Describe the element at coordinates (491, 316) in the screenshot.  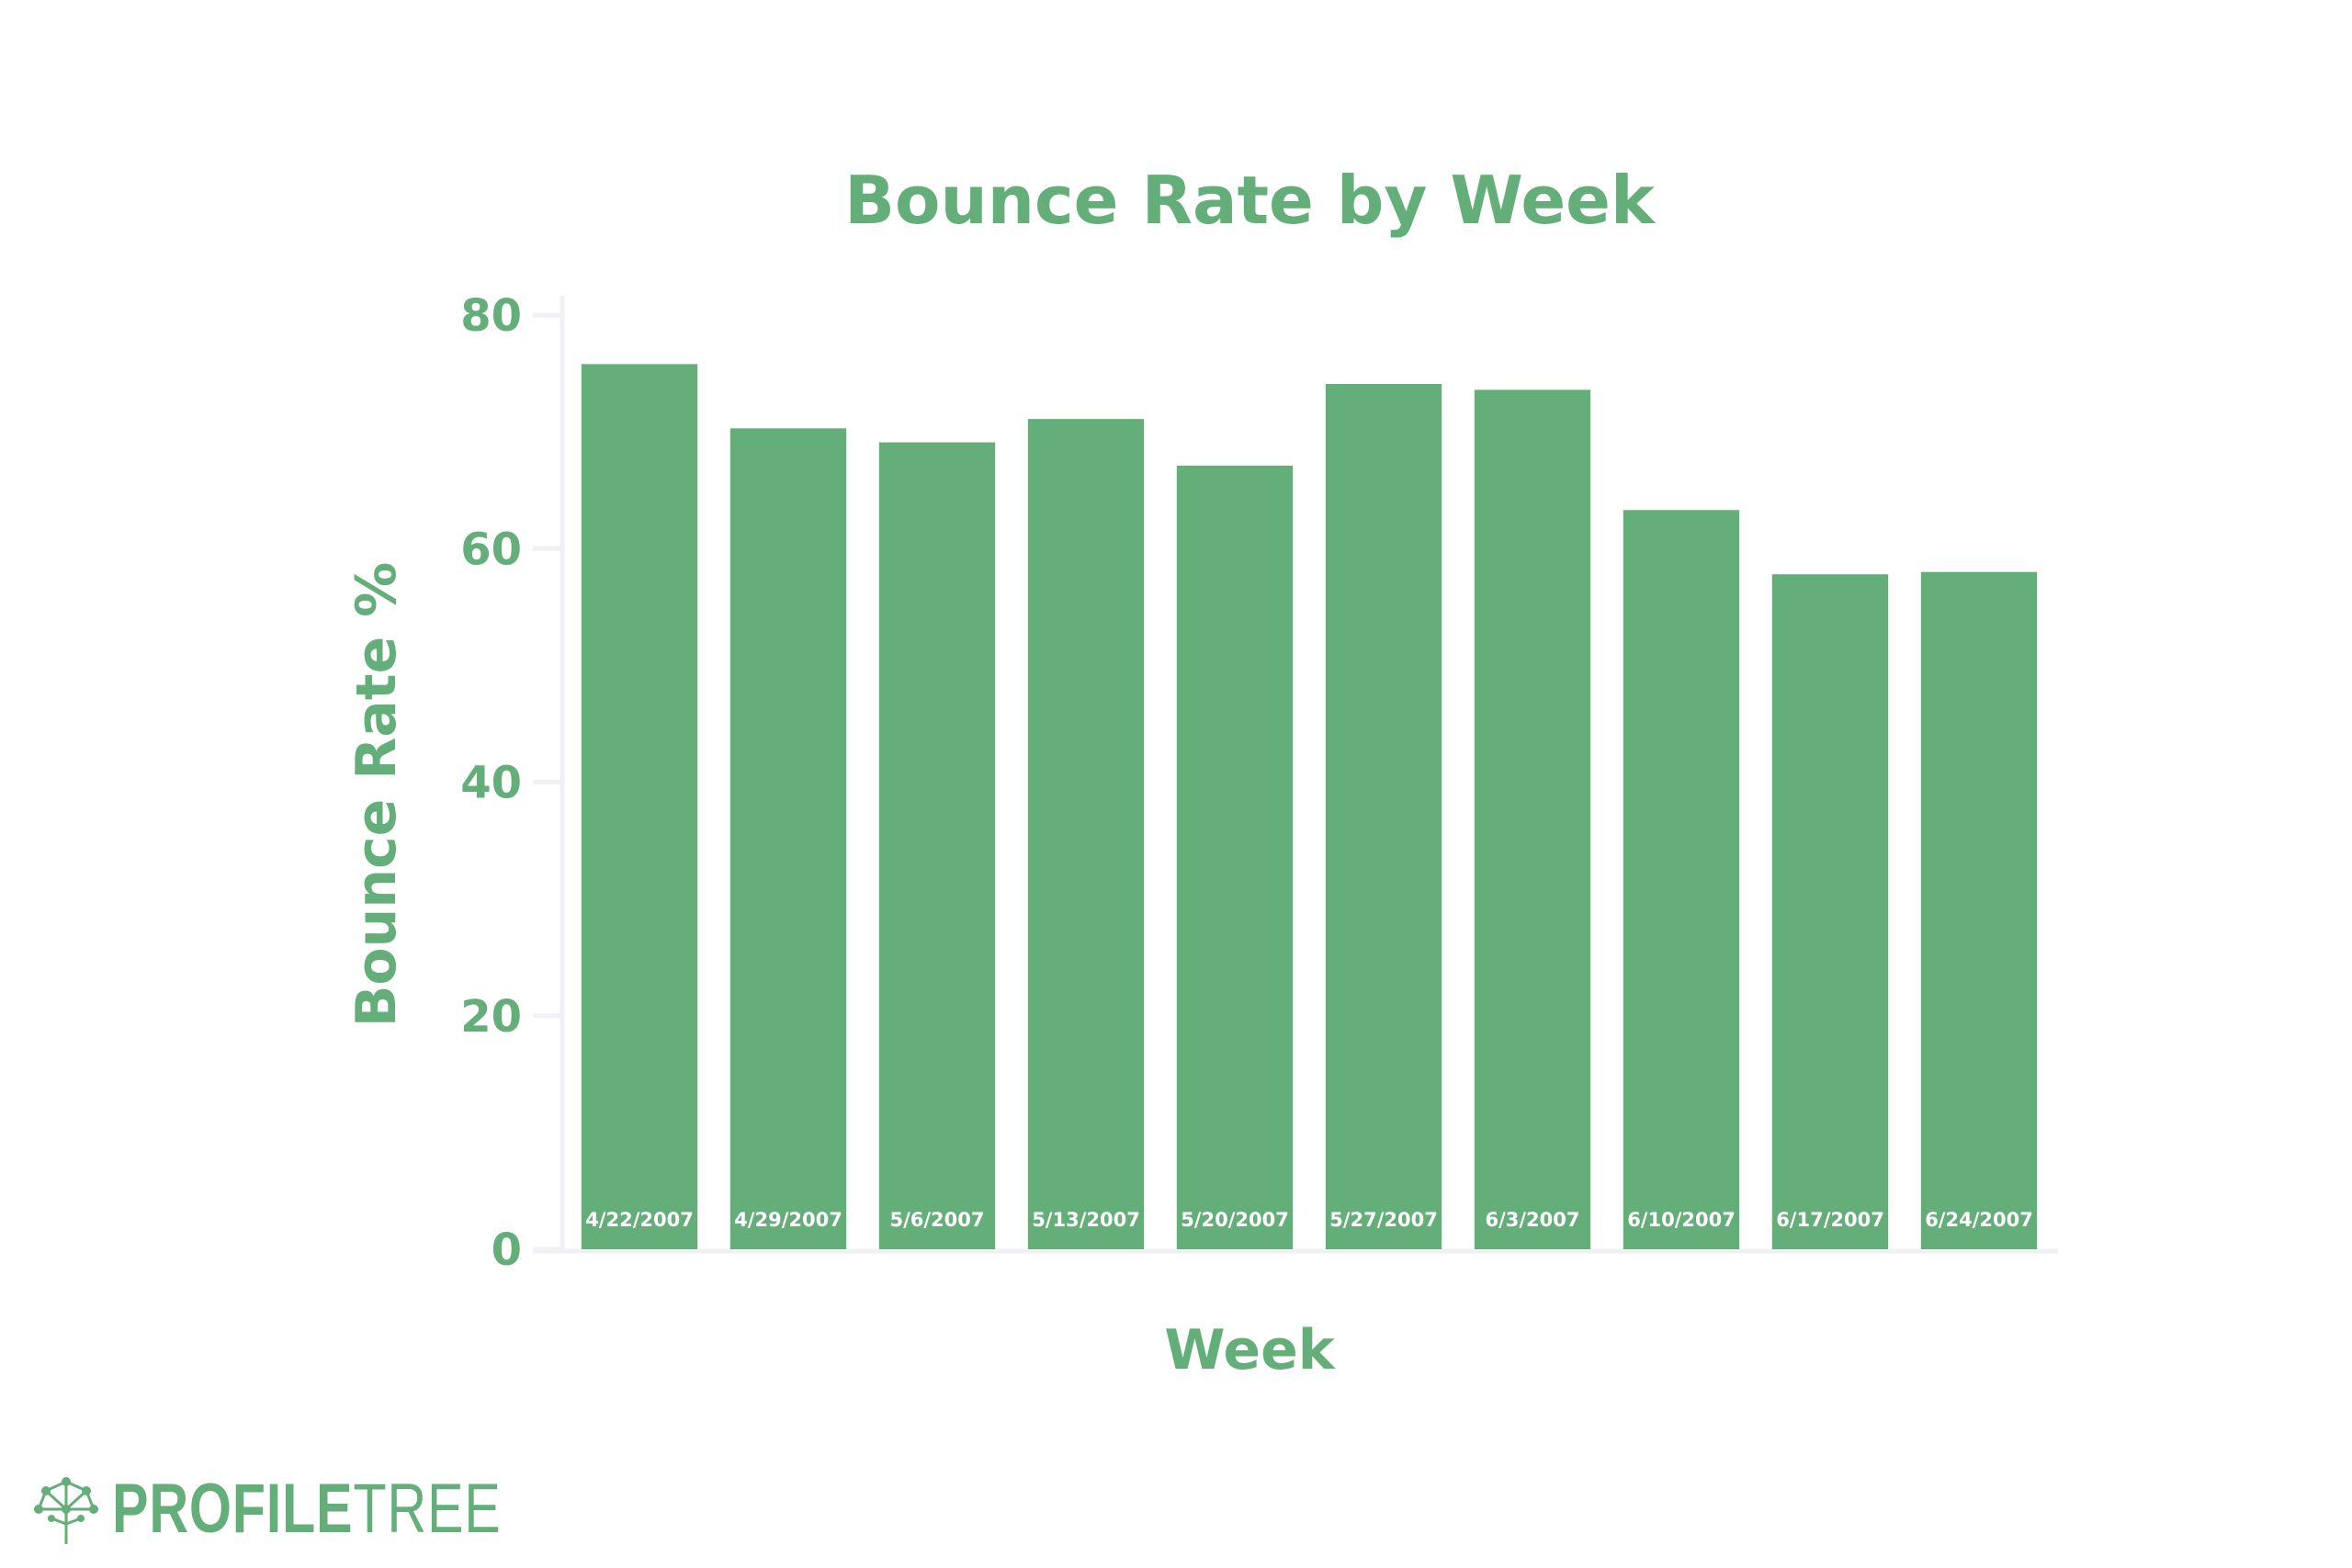
I see `y-tick-label: 80` at that location.